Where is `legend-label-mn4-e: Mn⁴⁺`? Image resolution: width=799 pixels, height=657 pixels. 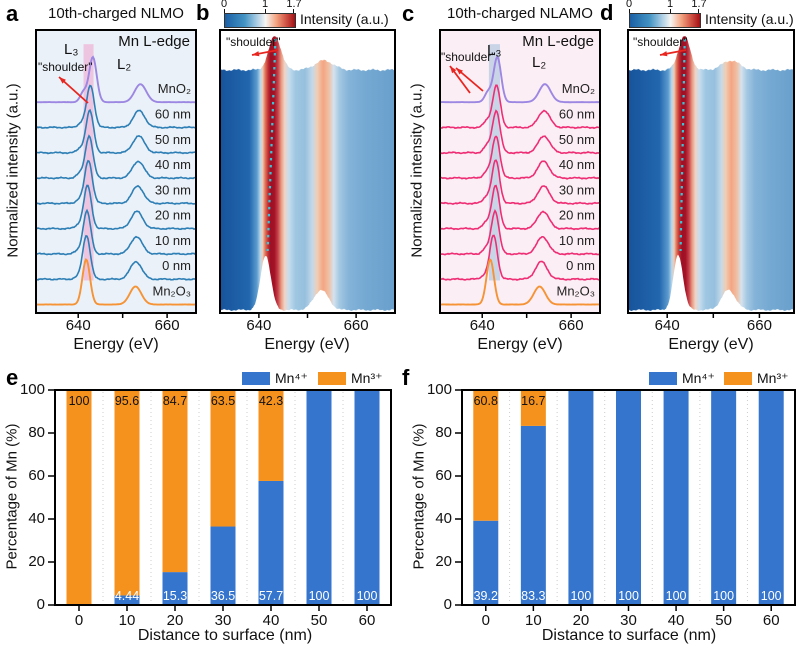 legend-label-mn4-e: Mn⁴⁺ is located at coordinates (291, 378).